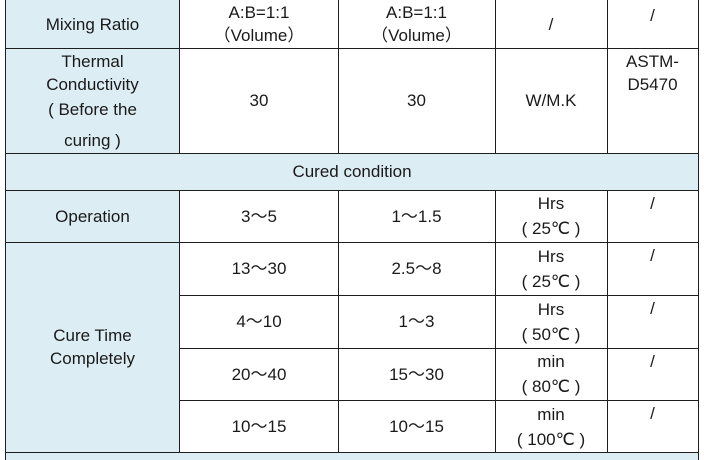  I want to click on label-operation-text: Operation, so click(92, 216).